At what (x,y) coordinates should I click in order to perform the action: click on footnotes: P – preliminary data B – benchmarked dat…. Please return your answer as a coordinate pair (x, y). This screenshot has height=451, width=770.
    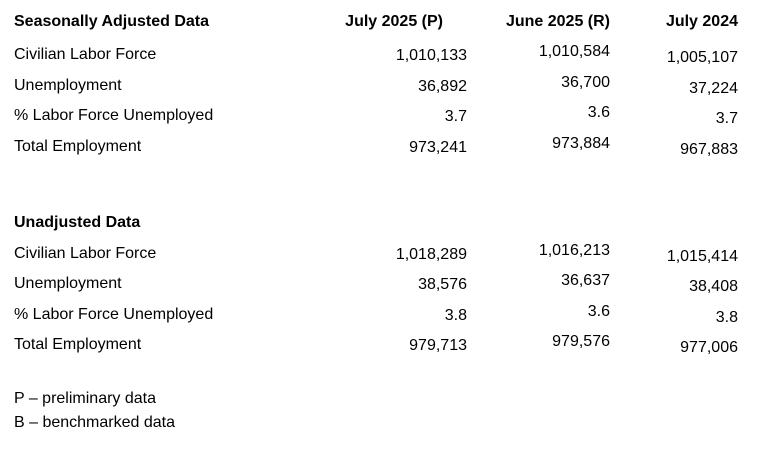
    Looking at the image, I should click on (392, 411).